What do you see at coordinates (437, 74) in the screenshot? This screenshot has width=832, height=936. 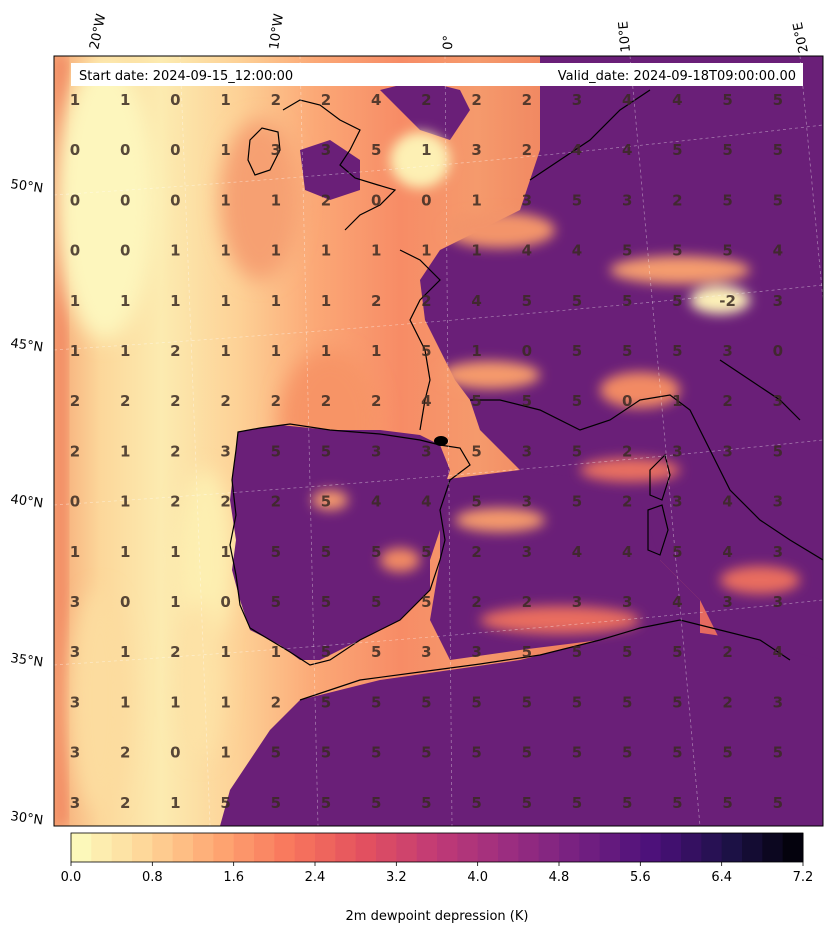 I see `header-box` at bounding box center [437, 74].